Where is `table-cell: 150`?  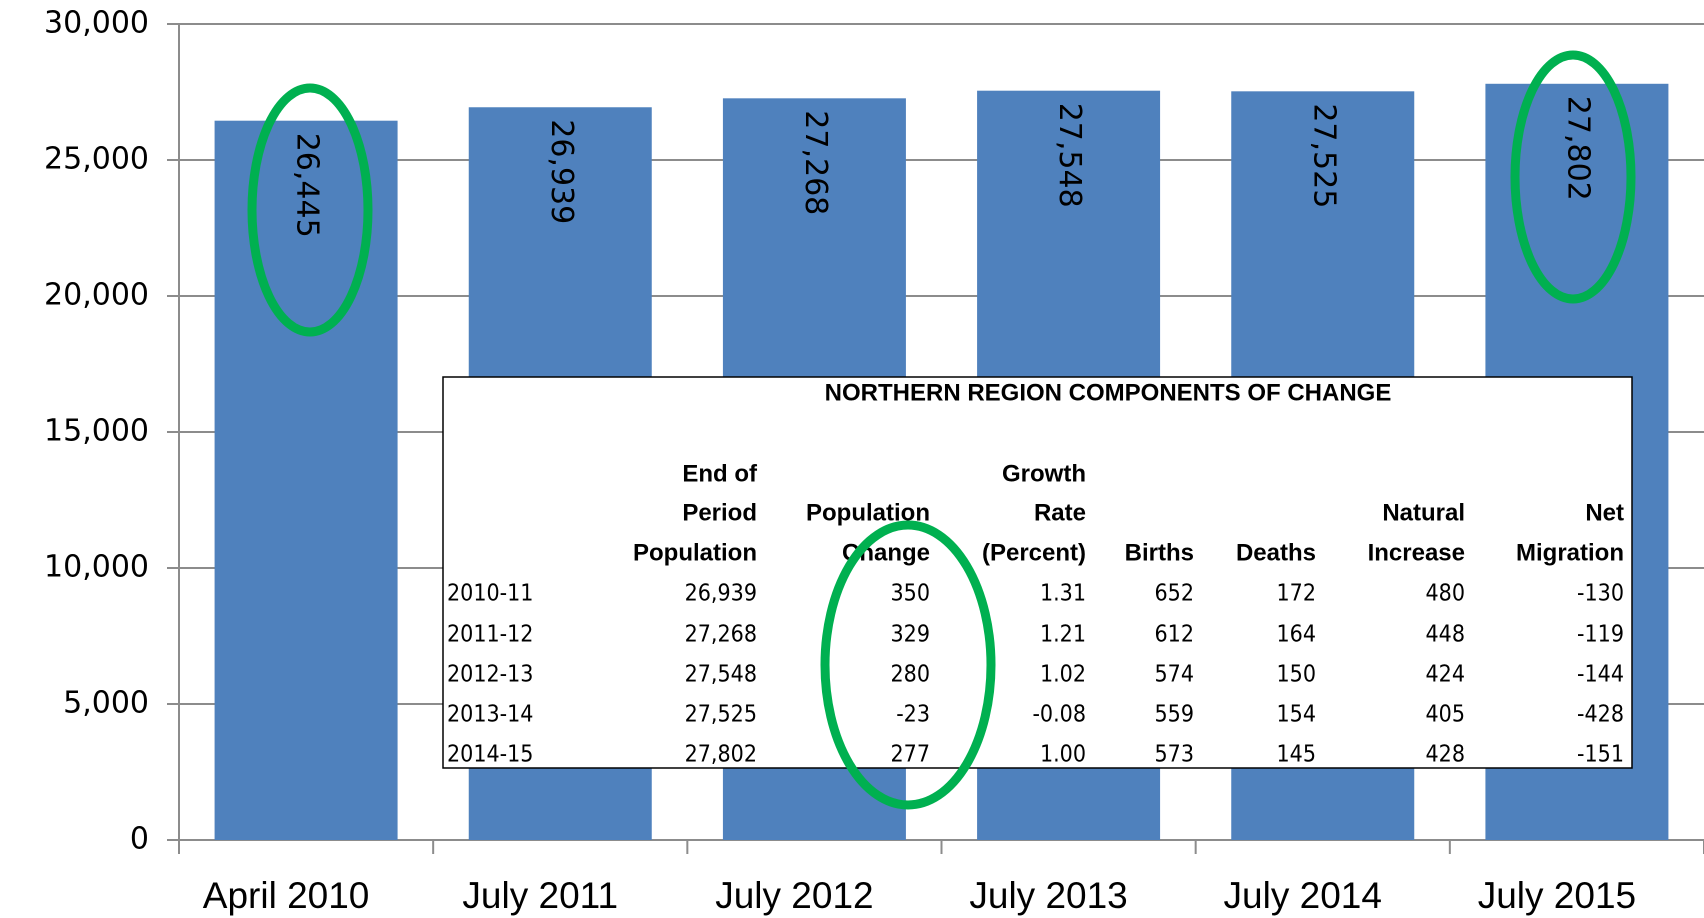 table-cell: 150 is located at coordinates (1297, 675).